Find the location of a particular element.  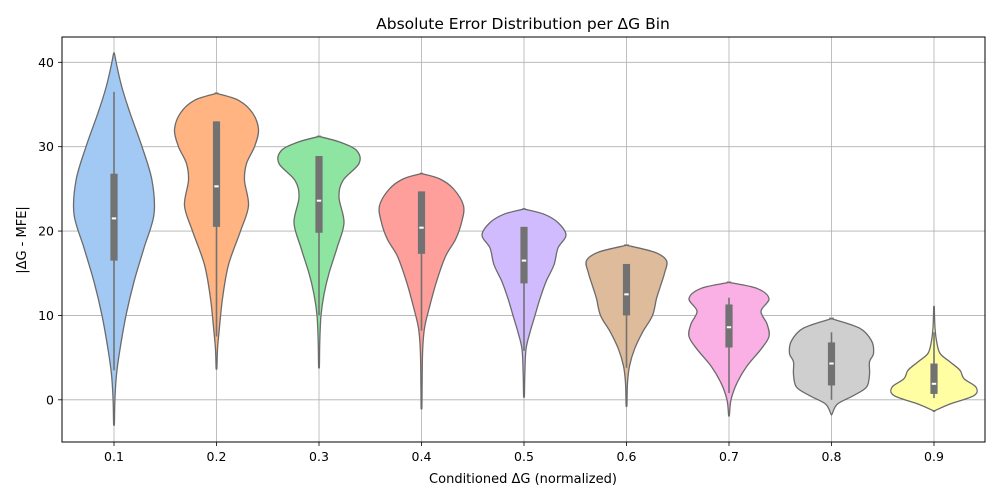

y-tick-label: 30 is located at coordinates (46, 146).